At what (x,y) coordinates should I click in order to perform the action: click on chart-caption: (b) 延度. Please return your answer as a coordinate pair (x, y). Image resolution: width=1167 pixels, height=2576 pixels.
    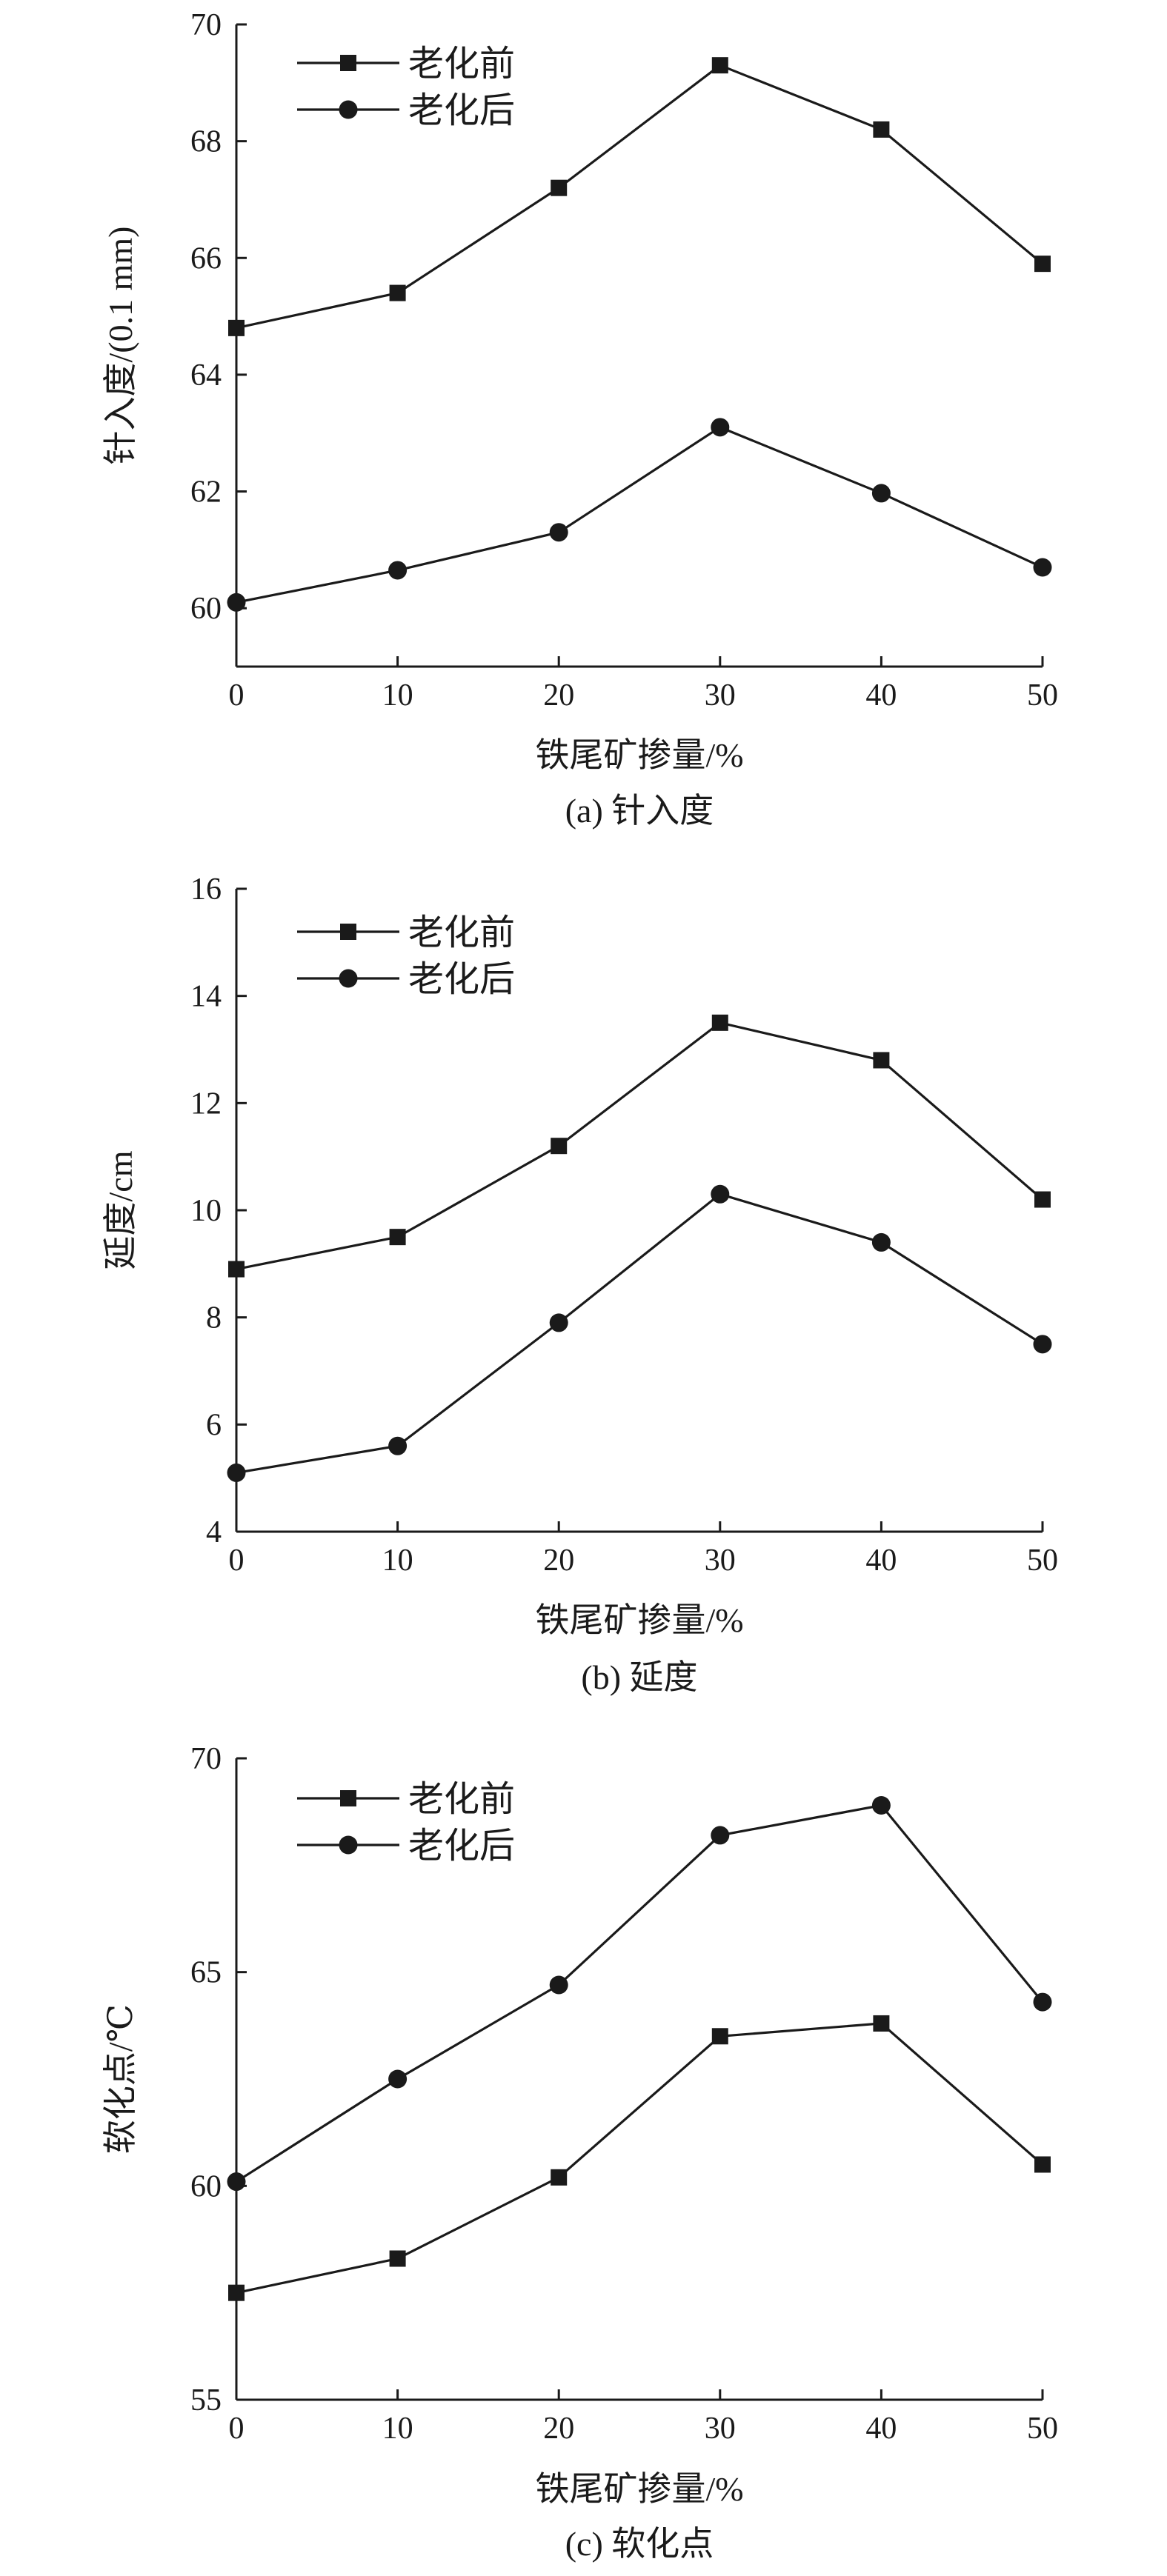
    Looking at the image, I should click on (639, 1677).